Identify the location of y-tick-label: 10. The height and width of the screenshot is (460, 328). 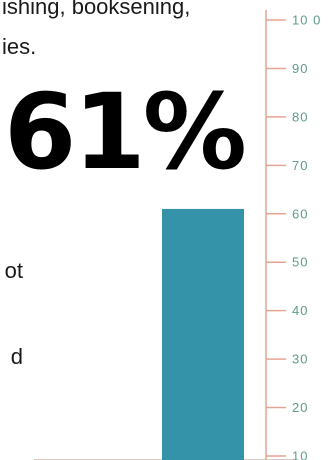
(300, 454).